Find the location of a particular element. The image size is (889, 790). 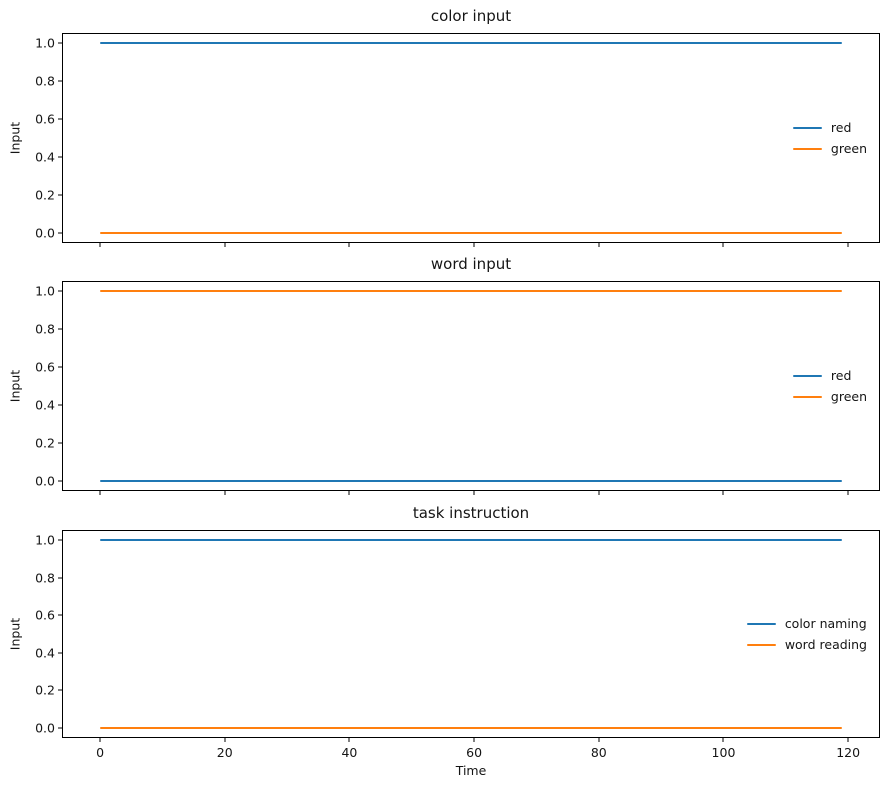

line-color-naming is located at coordinates (471, 540).